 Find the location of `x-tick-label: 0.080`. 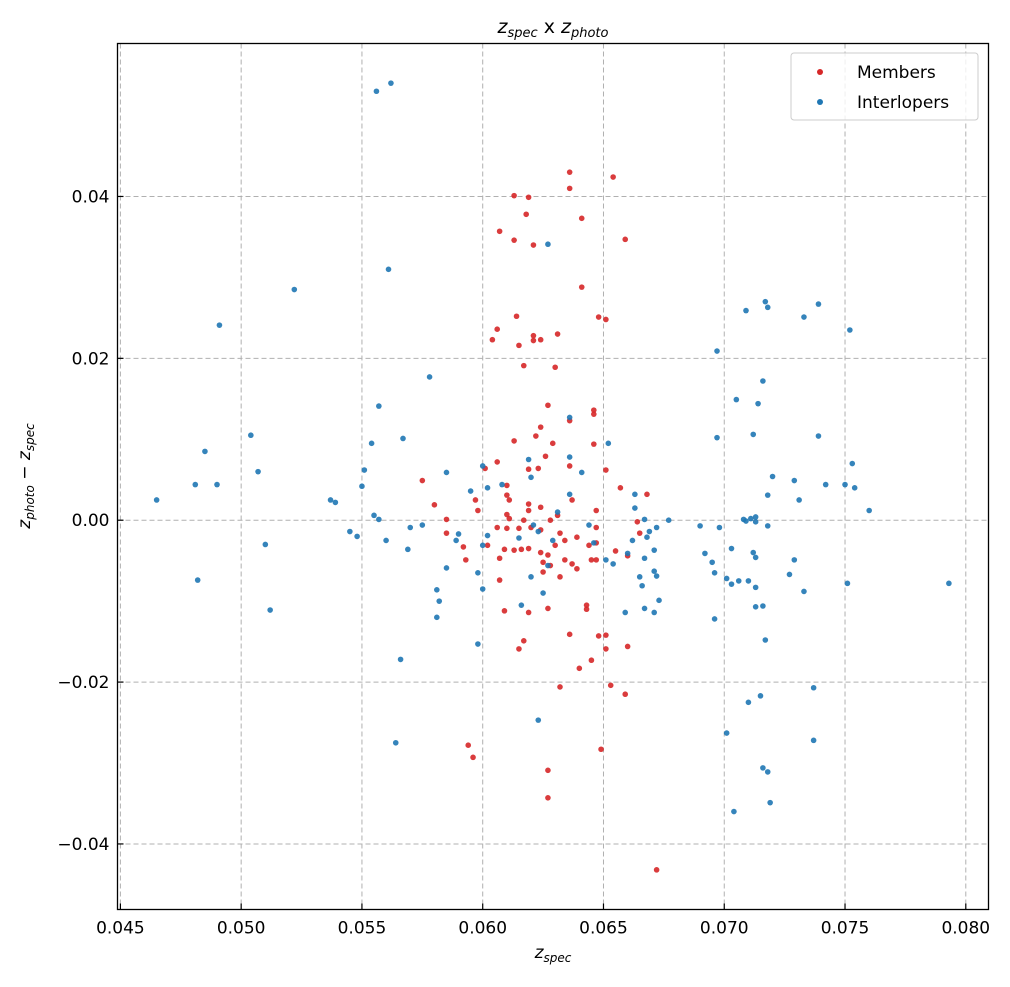

x-tick-label: 0.080 is located at coordinates (965, 929).